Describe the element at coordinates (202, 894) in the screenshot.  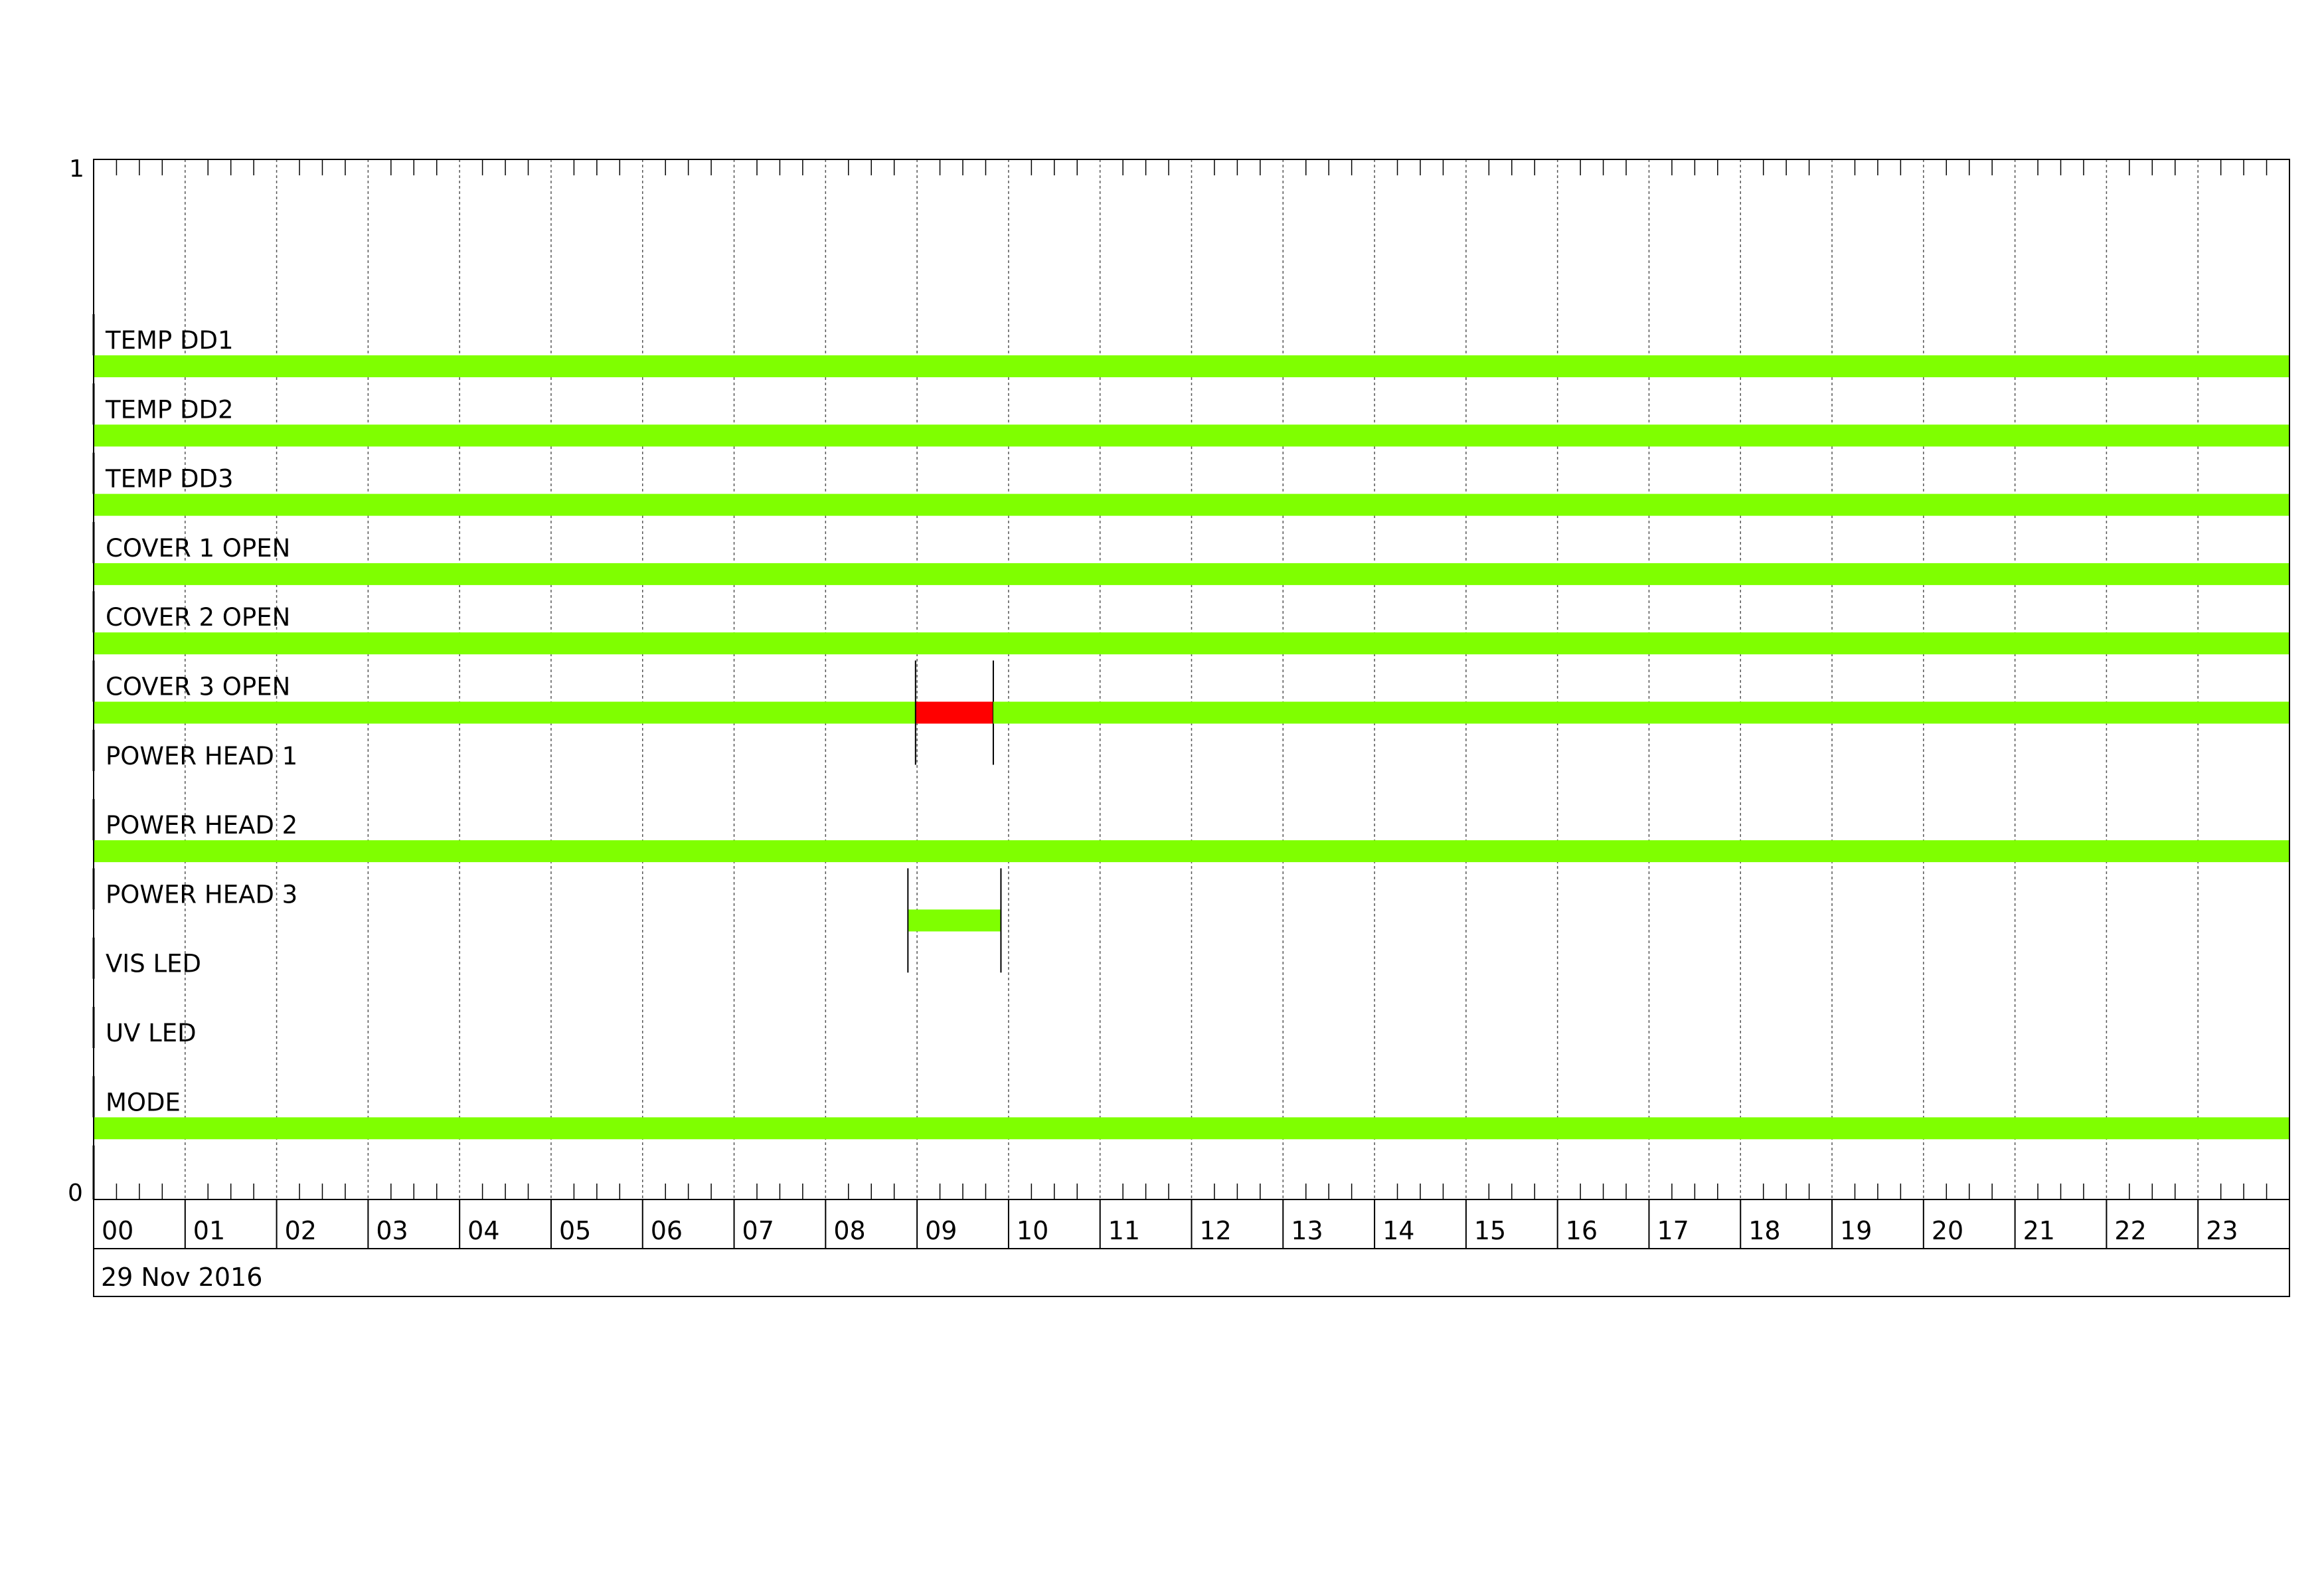
I see `row-label: POWER HEAD 3` at that location.